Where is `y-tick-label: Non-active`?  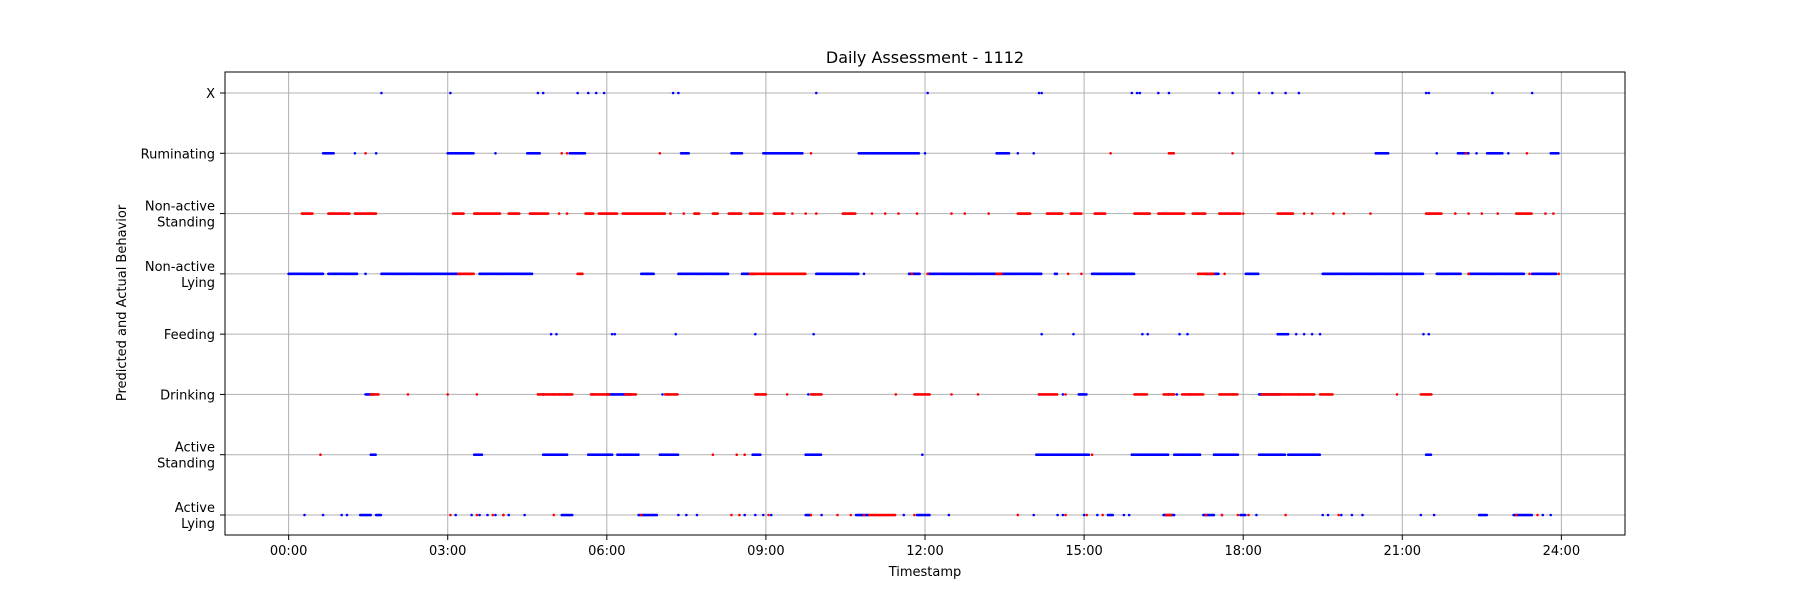 y-tick-label: Non-active is located at coordinates (180, 207).